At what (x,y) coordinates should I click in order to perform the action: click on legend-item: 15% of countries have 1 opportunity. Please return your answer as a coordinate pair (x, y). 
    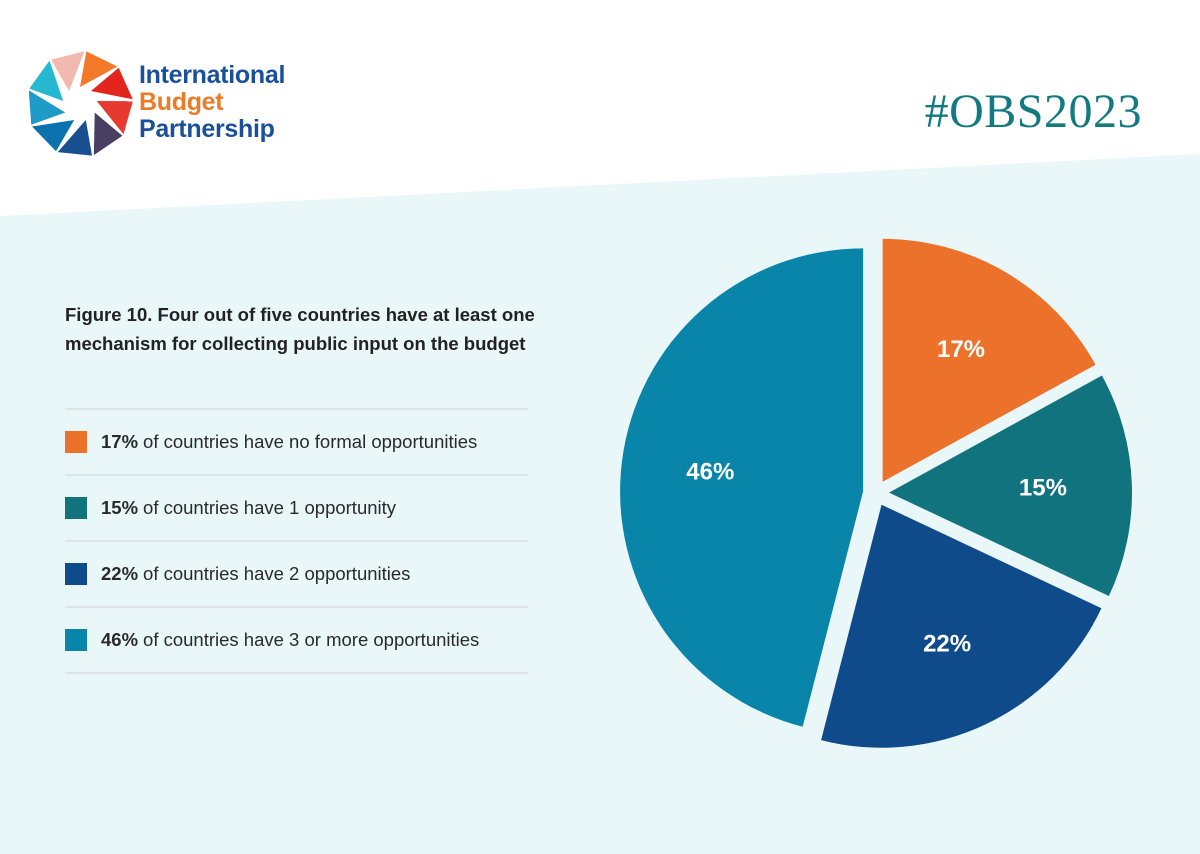
    Looking at the image, I should click on (296, 509).